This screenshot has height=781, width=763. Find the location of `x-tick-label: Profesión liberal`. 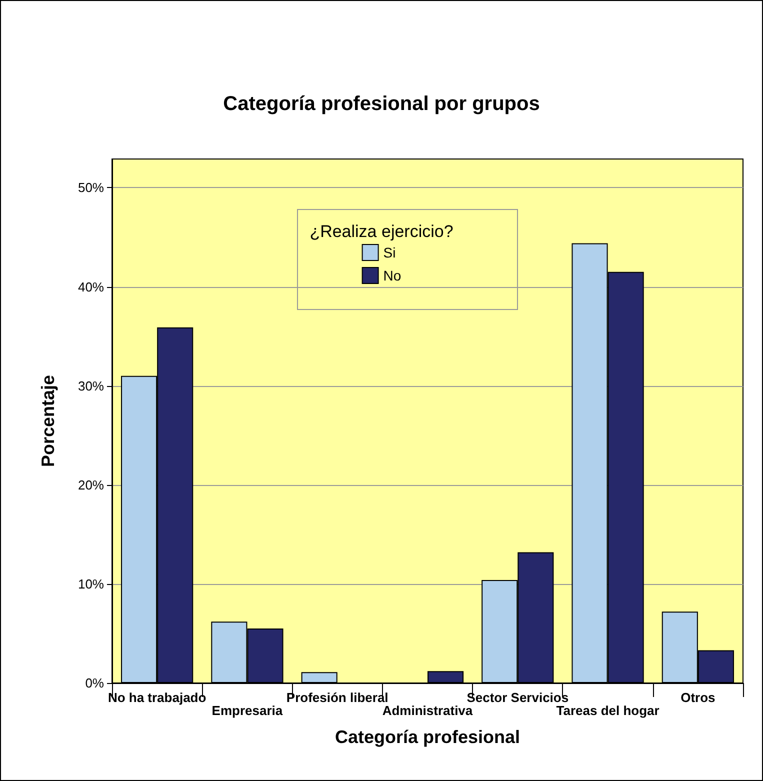

x-tick-label: Profesión liberal is located at coordinates (337, 697).